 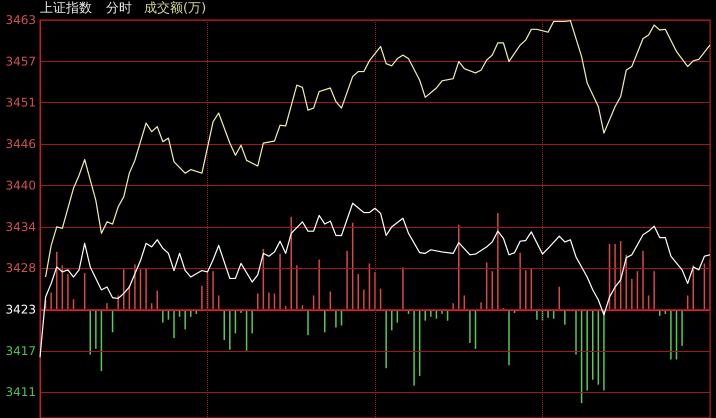 What do you see at coordinates (20, 309) in the screenshot?
I see `y-tick-label: 3423` at bounding box center [20, 309].